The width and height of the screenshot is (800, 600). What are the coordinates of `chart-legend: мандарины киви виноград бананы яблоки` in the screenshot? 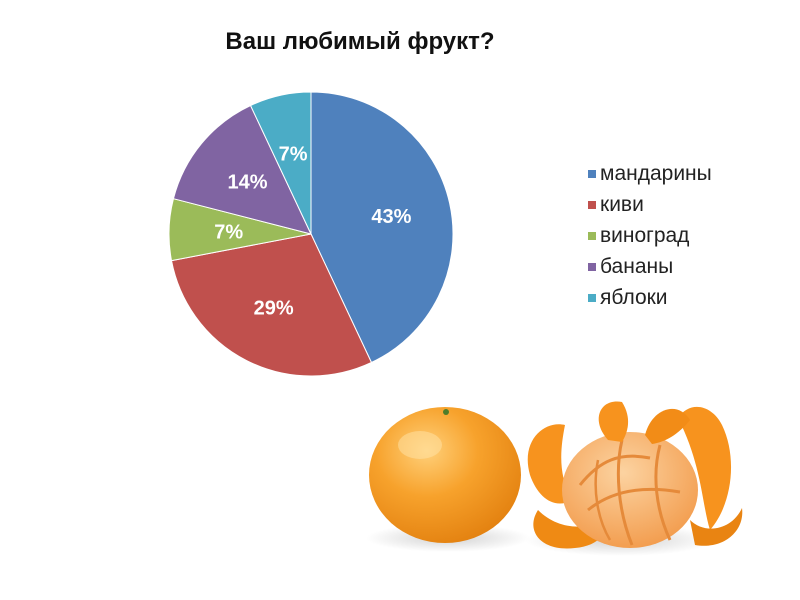 It's located at (650, 235).